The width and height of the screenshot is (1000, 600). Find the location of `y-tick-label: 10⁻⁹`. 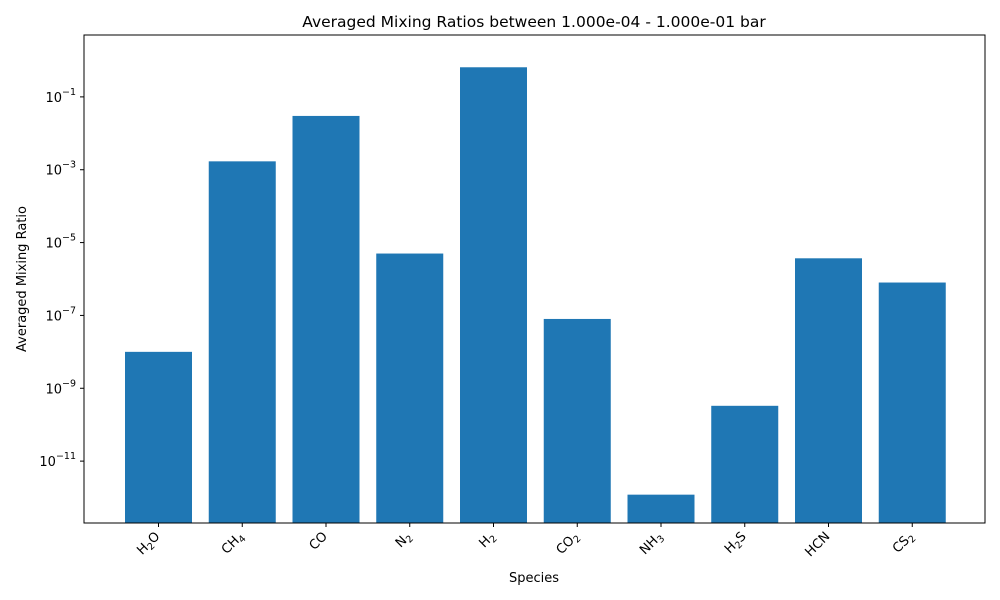

y-tick-label: 10⁻⁹ is located at coordinates (60, 387).